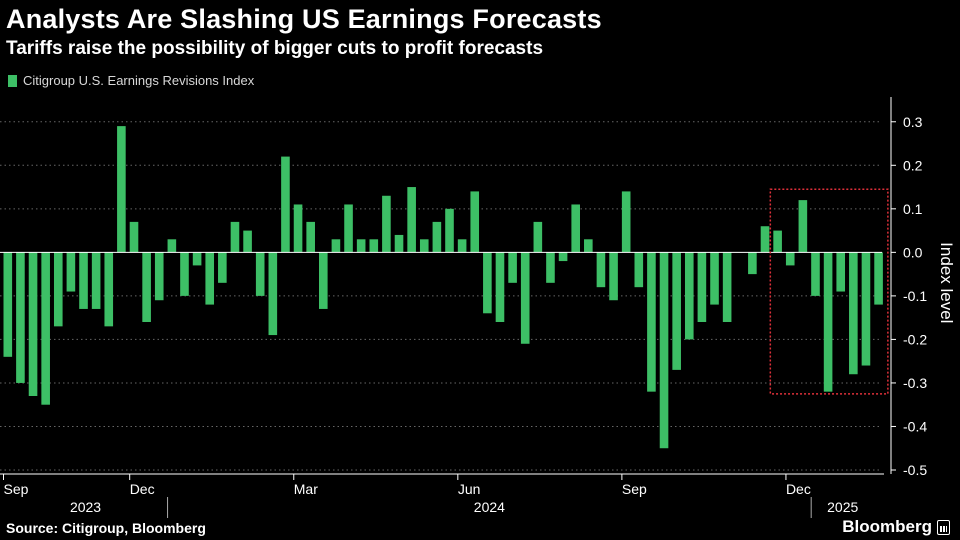  I want to click on x-year-label: 2025, so click(842, 507).